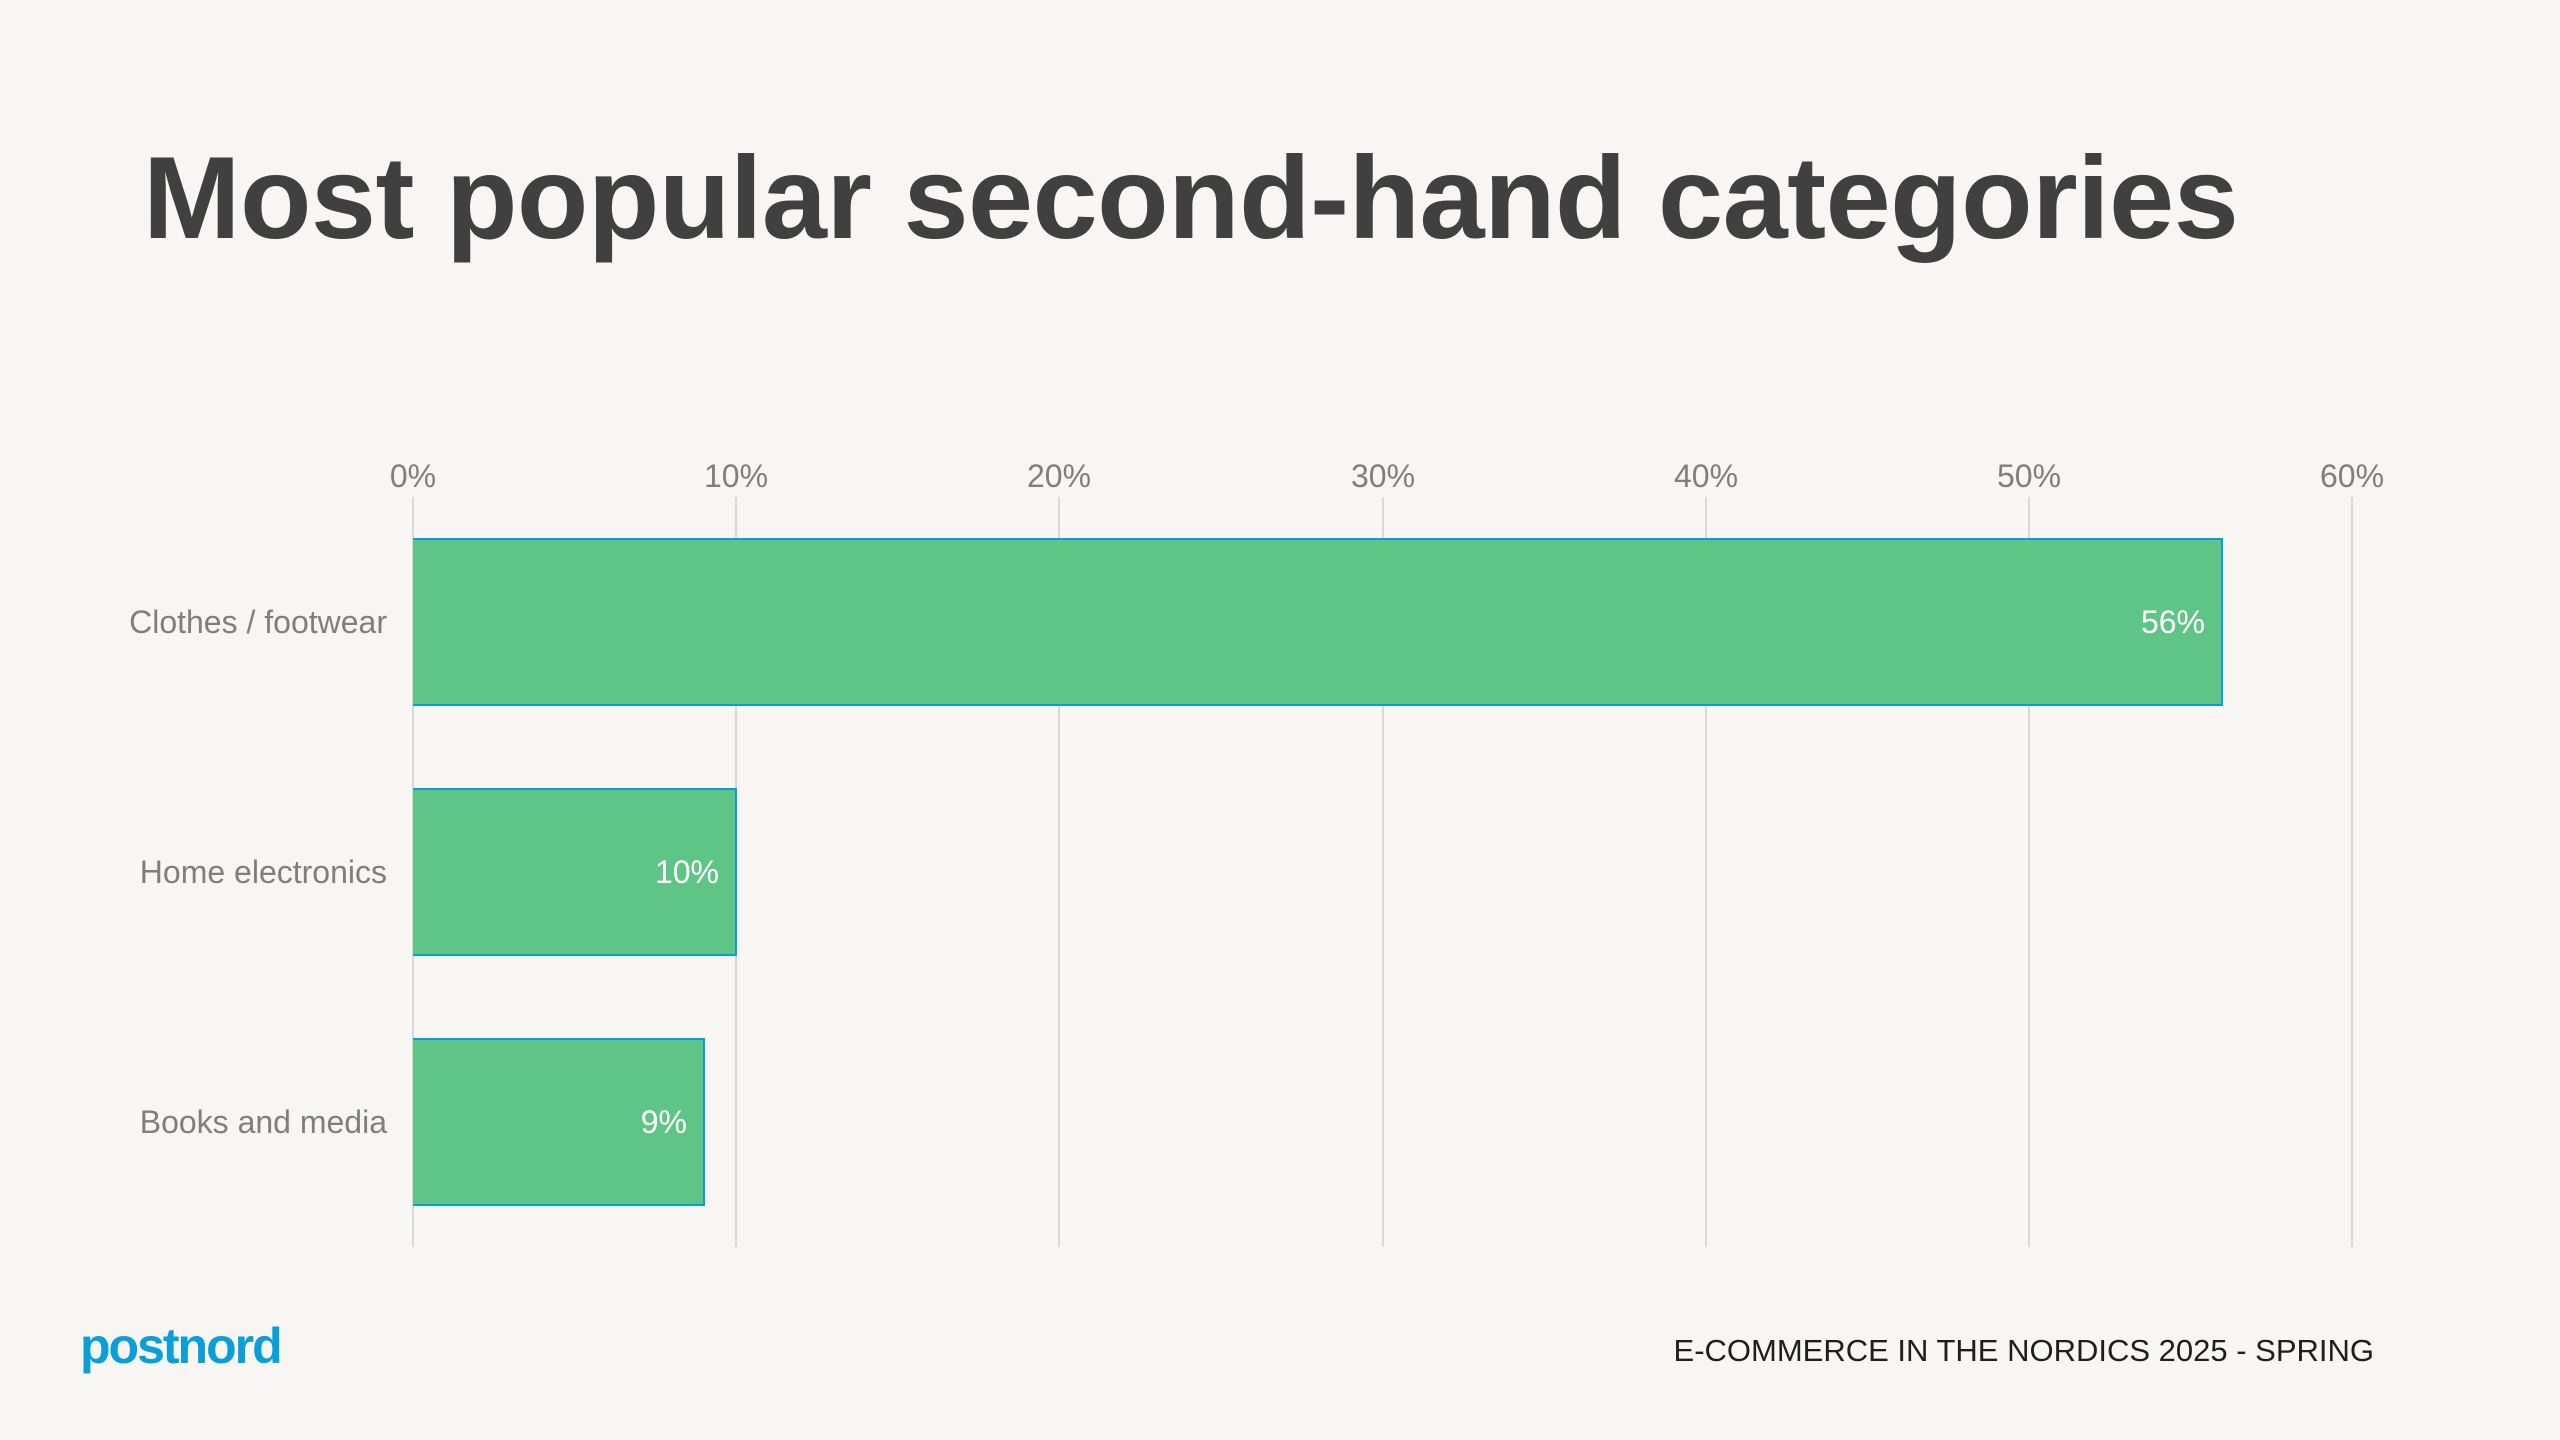  I want to click on bar-clothes-footwear: 56%, so click(1318, 622).